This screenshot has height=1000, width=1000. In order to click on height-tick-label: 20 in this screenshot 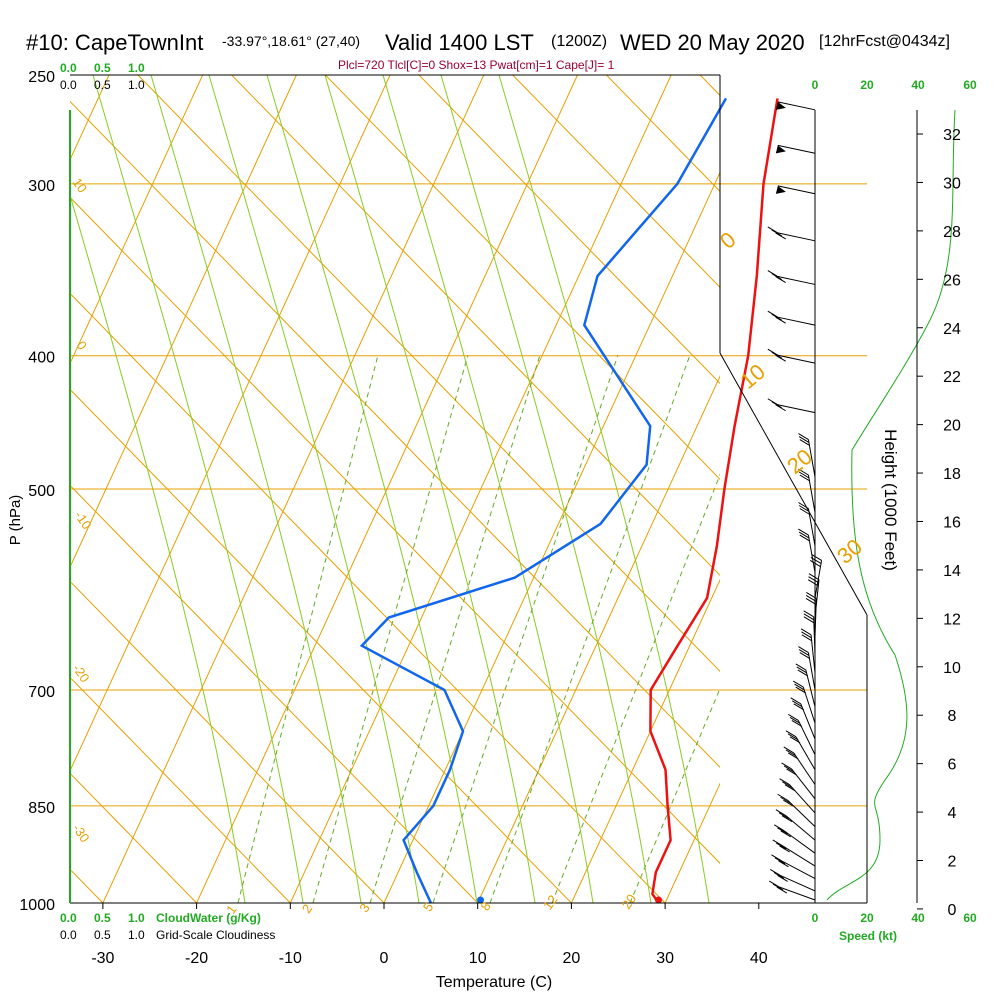, I will do `click(952, 426)`.